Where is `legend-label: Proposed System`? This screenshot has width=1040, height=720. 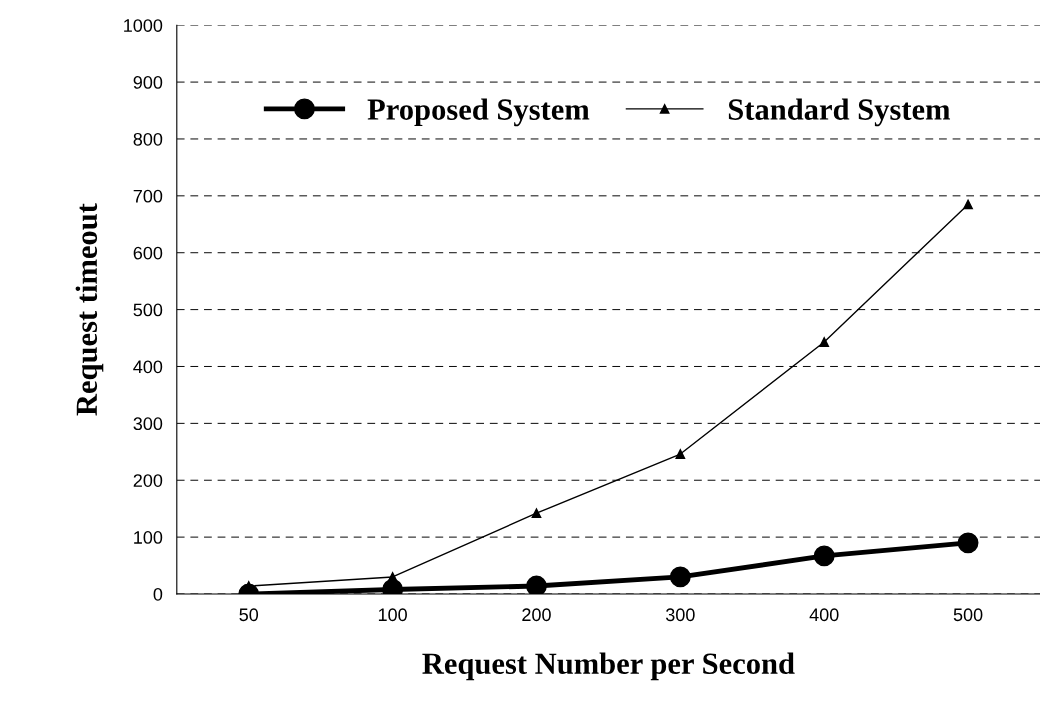
legend-label: Proposed System is located at coordinates (478, 112).